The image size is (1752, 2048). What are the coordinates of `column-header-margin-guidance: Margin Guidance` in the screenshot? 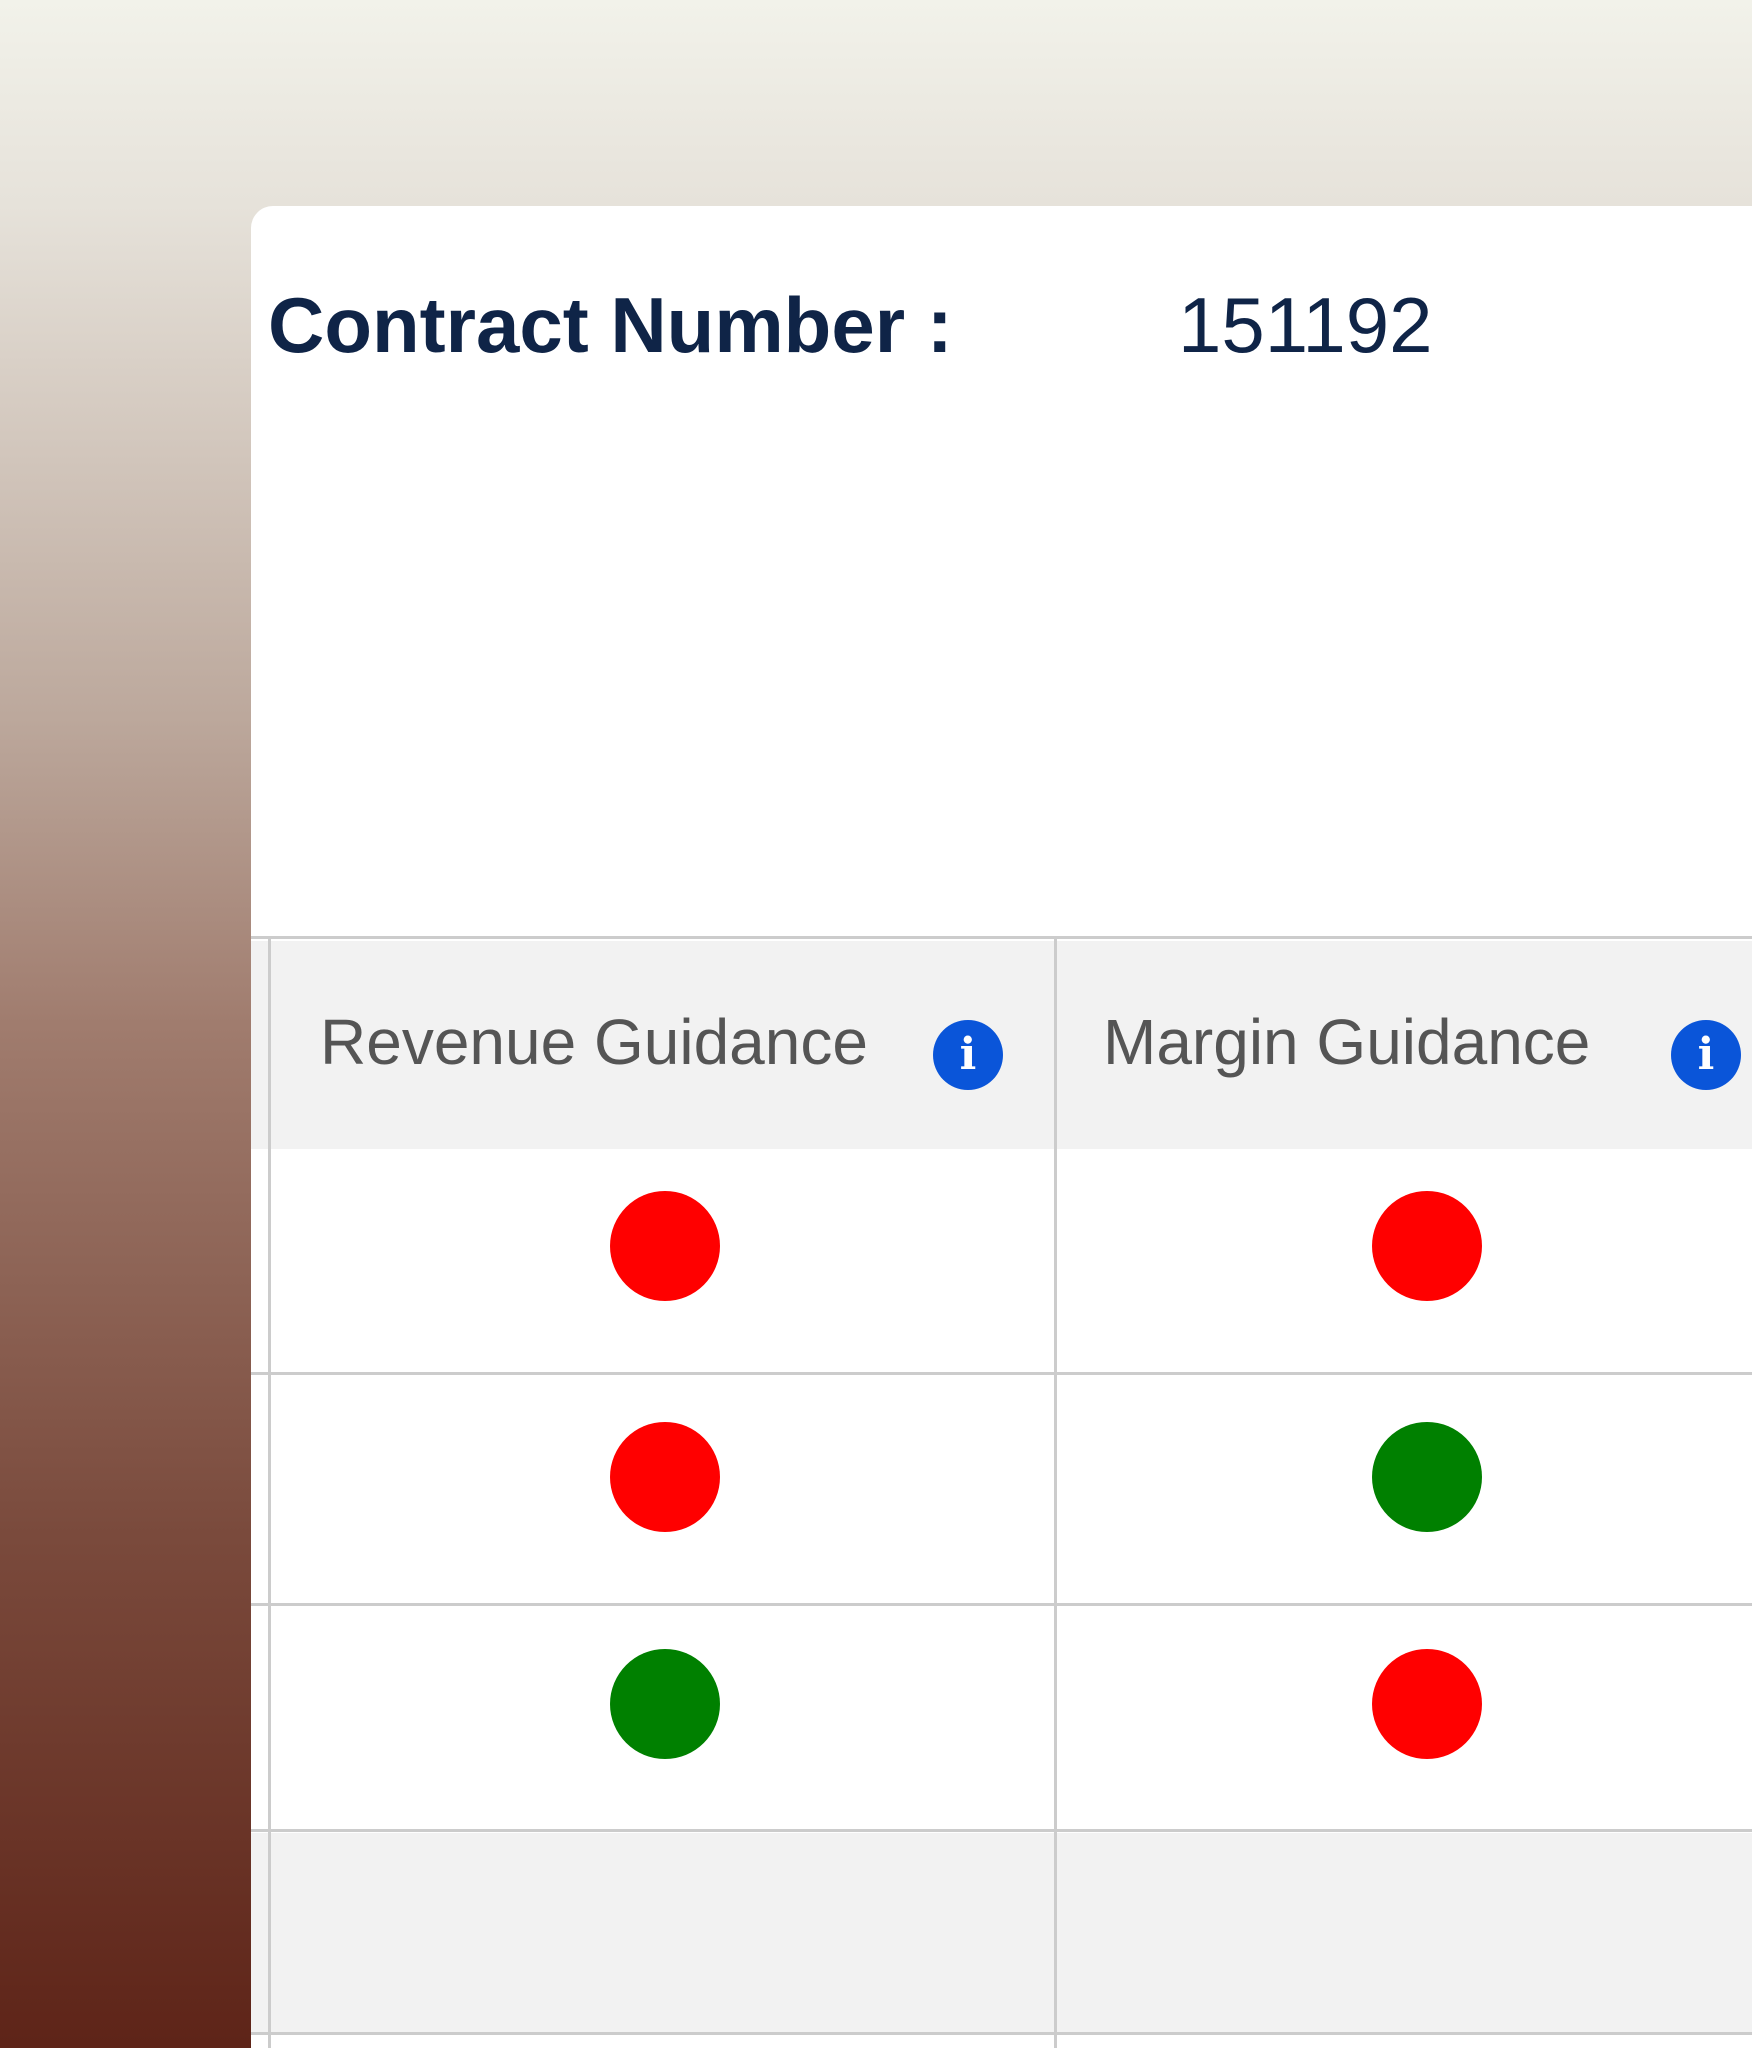 It's located at (1347, 1042).